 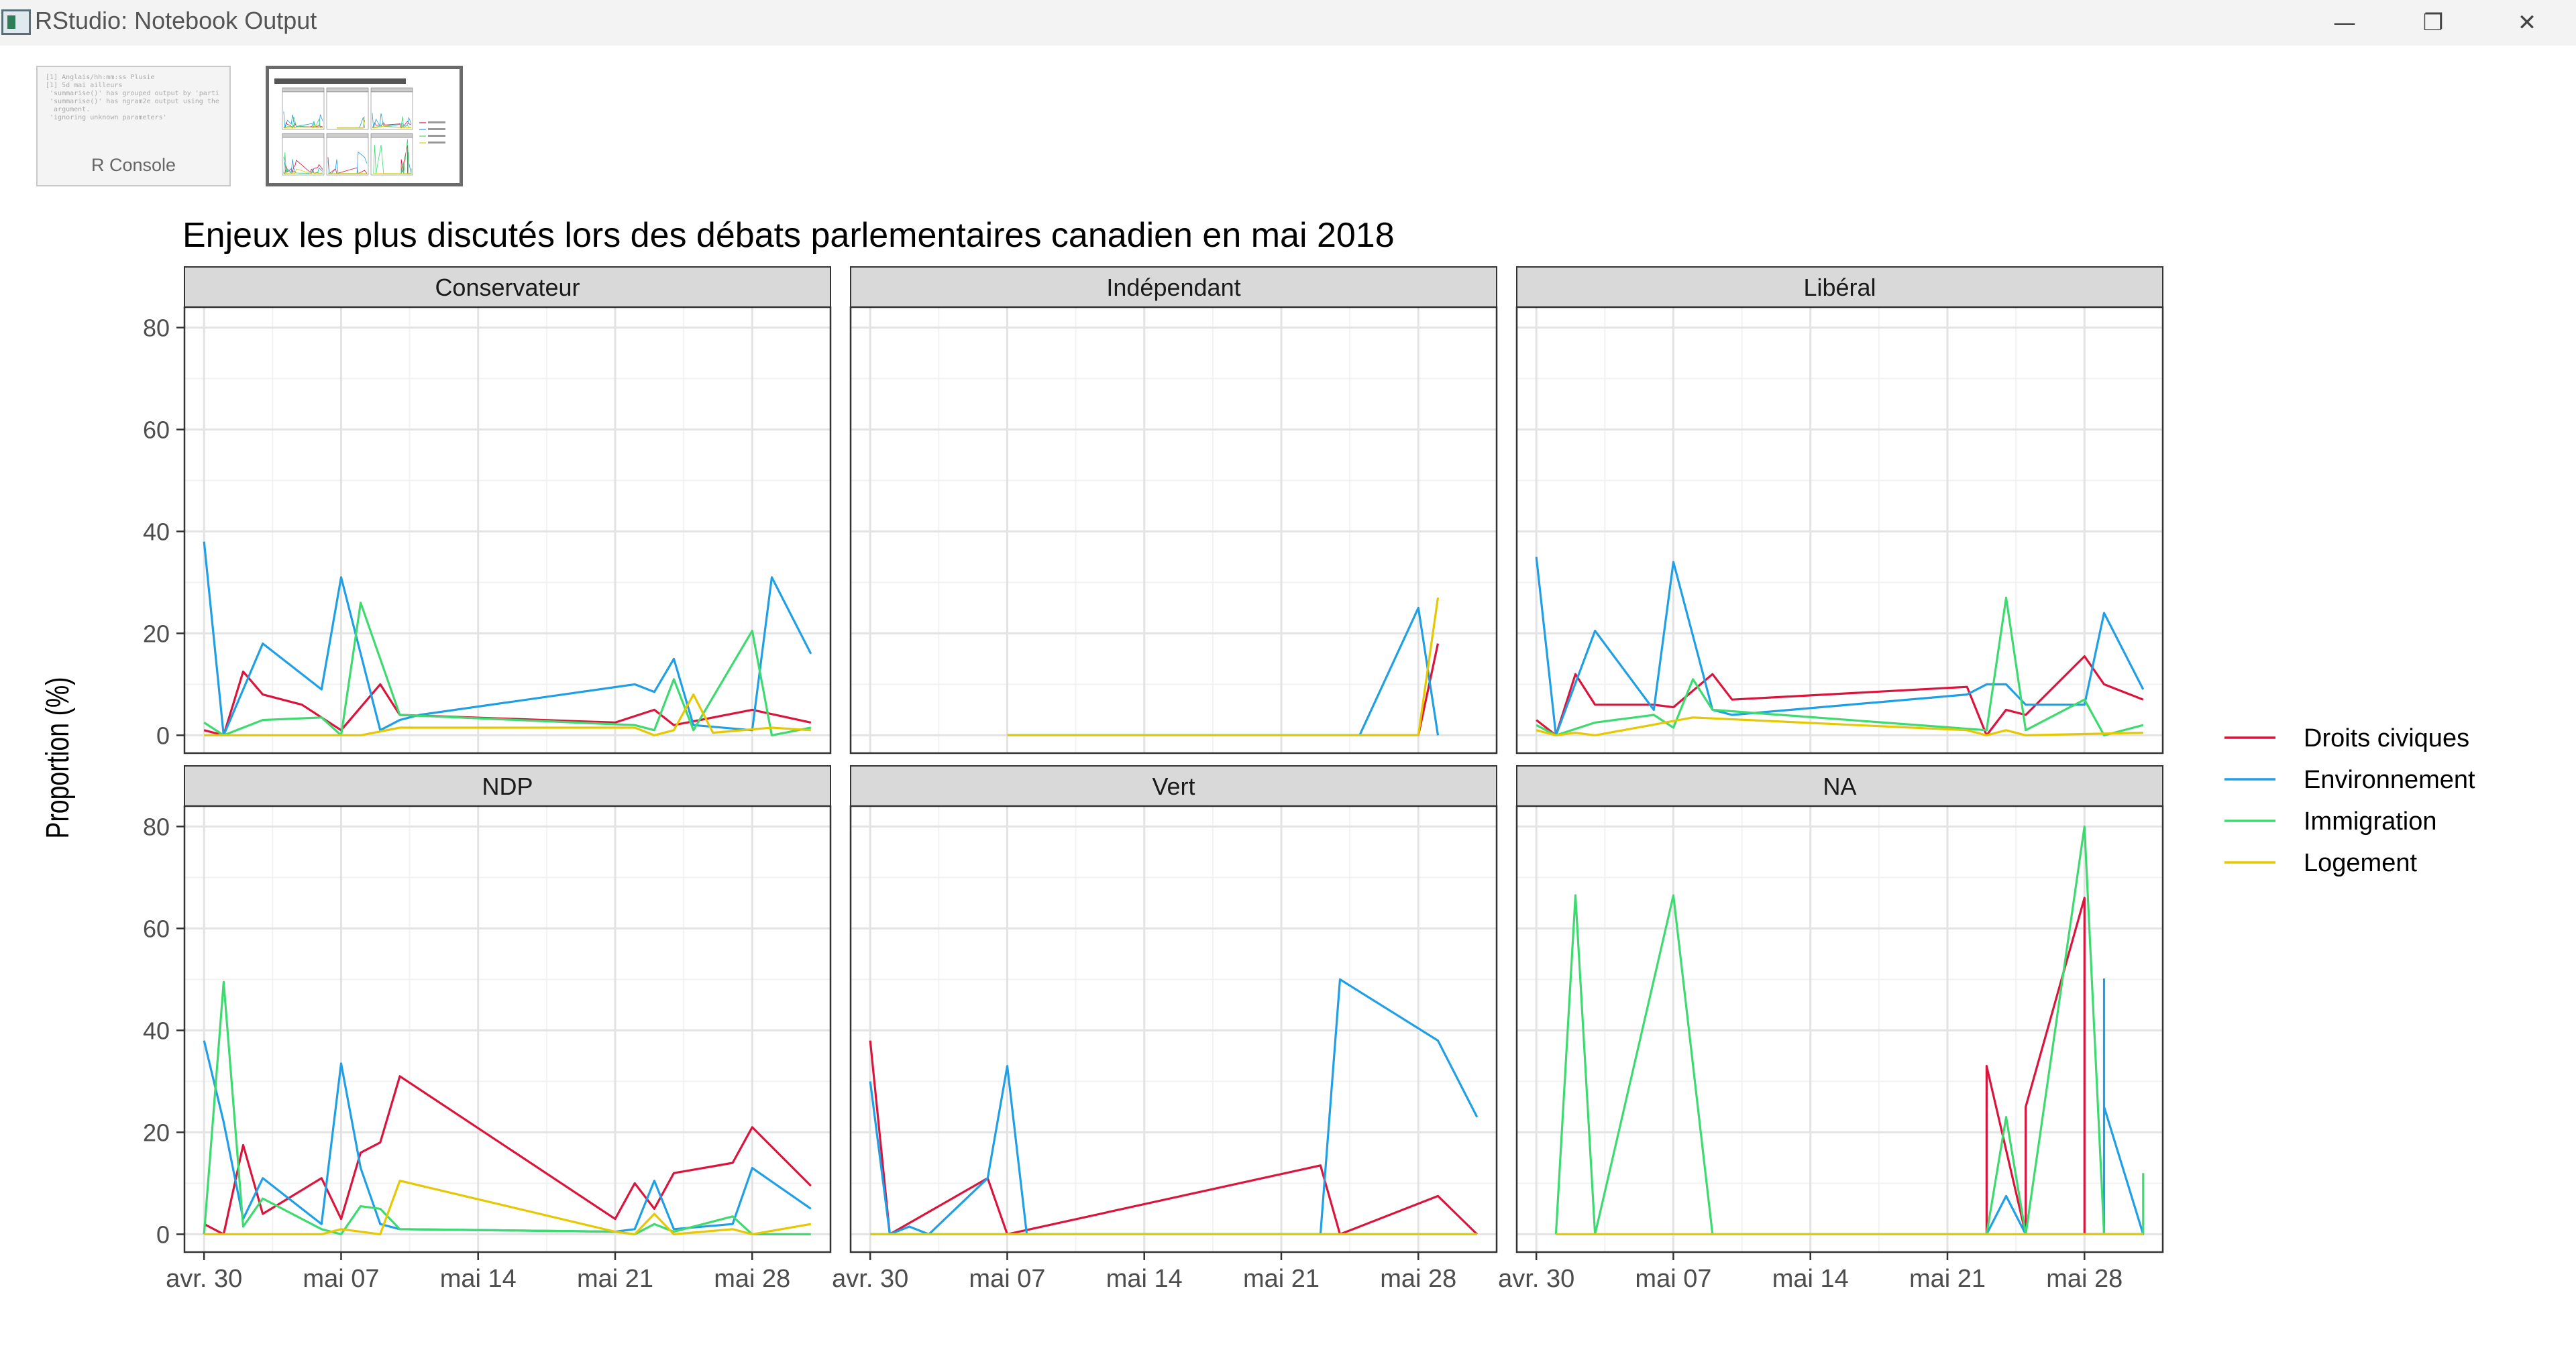 I want to click on r-console-label: R Console, so click(x=133, y=165).